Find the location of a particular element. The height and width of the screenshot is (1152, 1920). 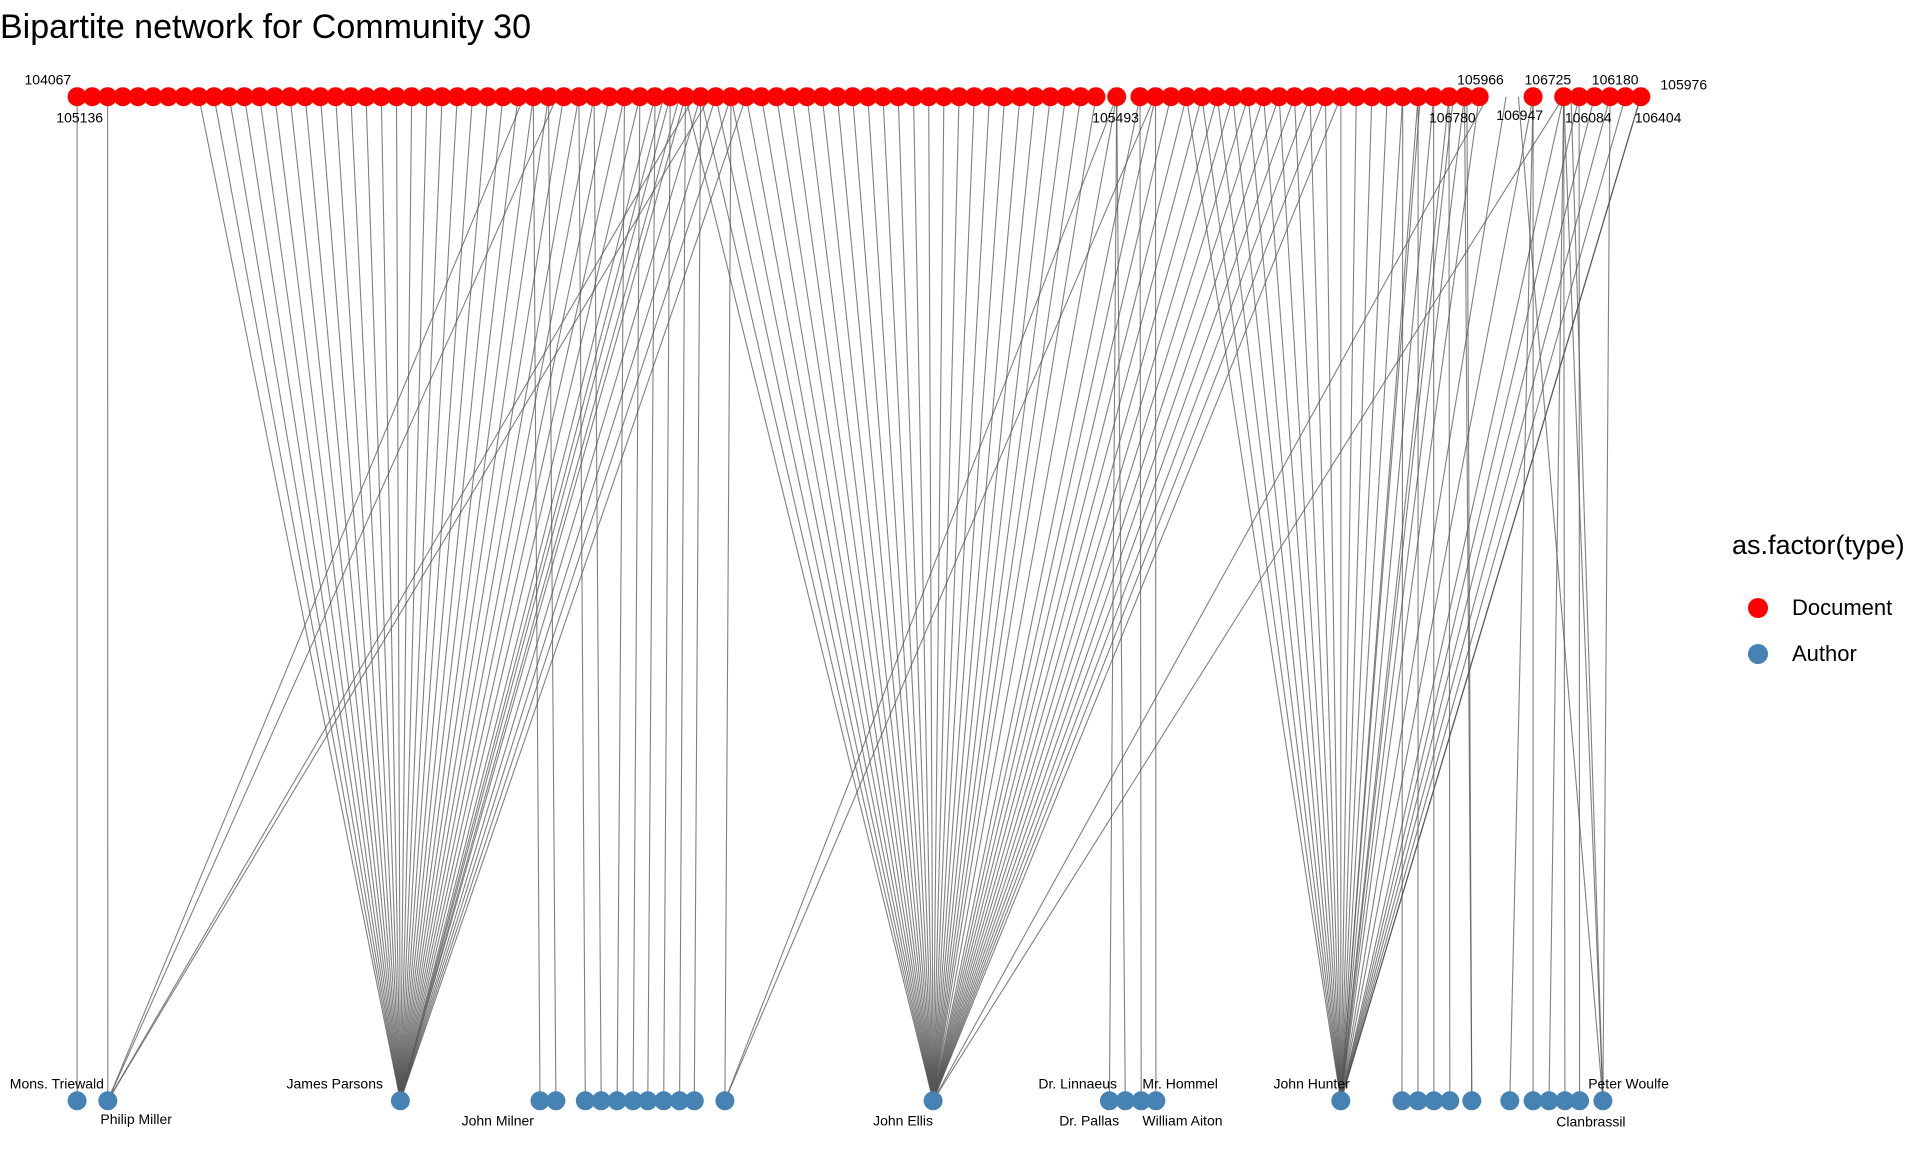

legend-item-document: Document is located at coordinates (1817, 608).